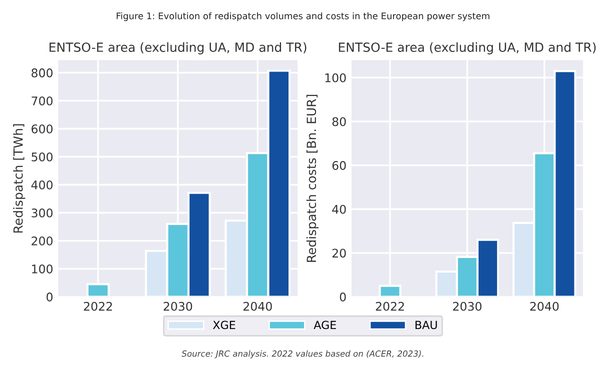  Describe the element at coordinates (19, 178) in the screenshot. I see `y-axis-title: Redispatch [TWh]` at that location.